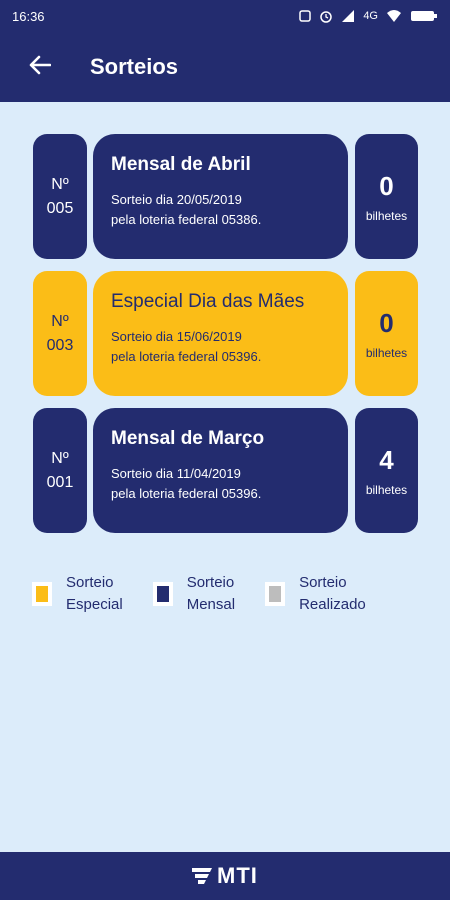 Image resolution: width=450 pixels, height=900 pixels. Describe the element at coordinates (186, 219) in the screenshot. I see `sorteio-loteria: pela loteria federal 05386.` at that location.